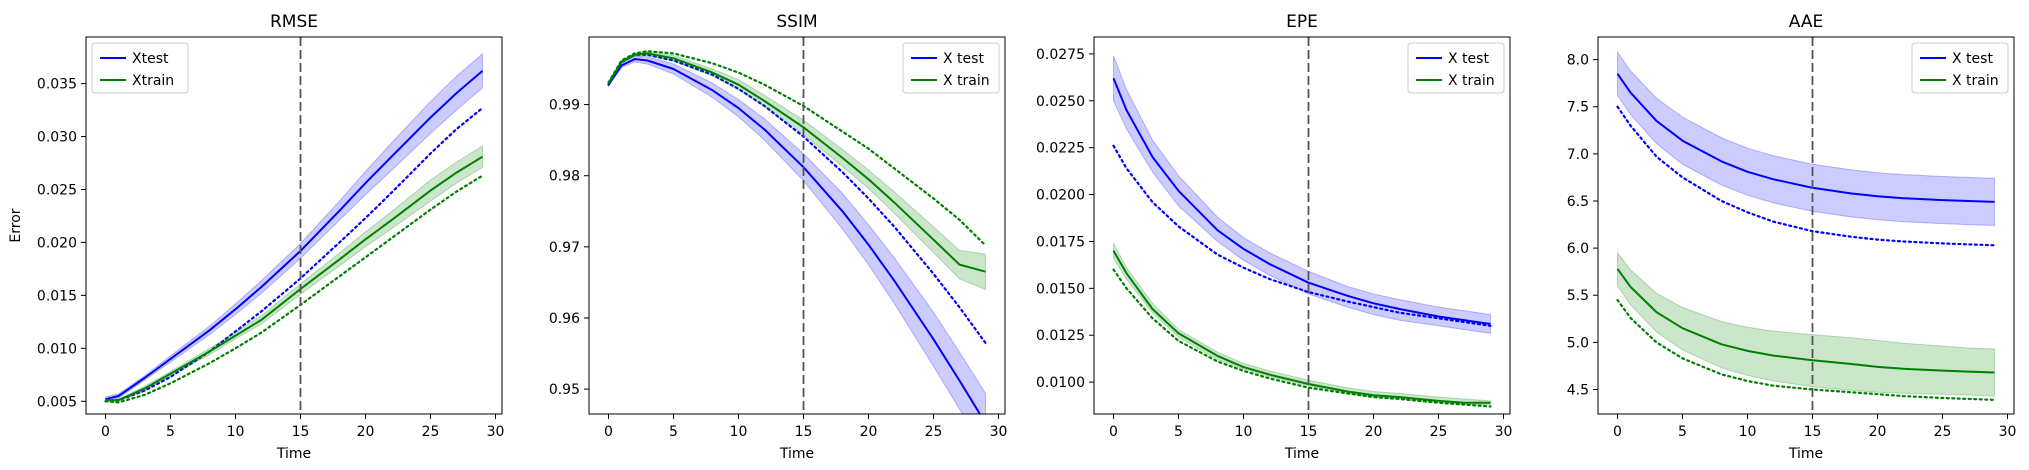  I want to click on aae-xtick-label: 10, so click(1748, 432).